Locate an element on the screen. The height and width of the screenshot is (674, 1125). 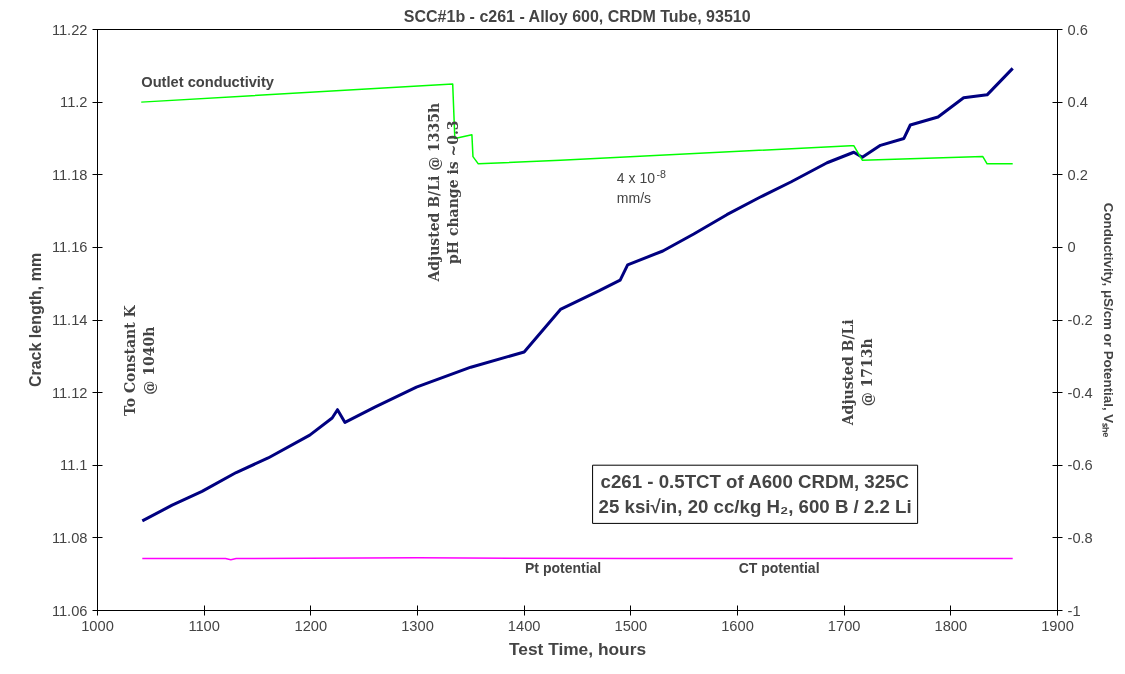
y2-tick-label: 0.4 is located at coordinates (1077, 102).